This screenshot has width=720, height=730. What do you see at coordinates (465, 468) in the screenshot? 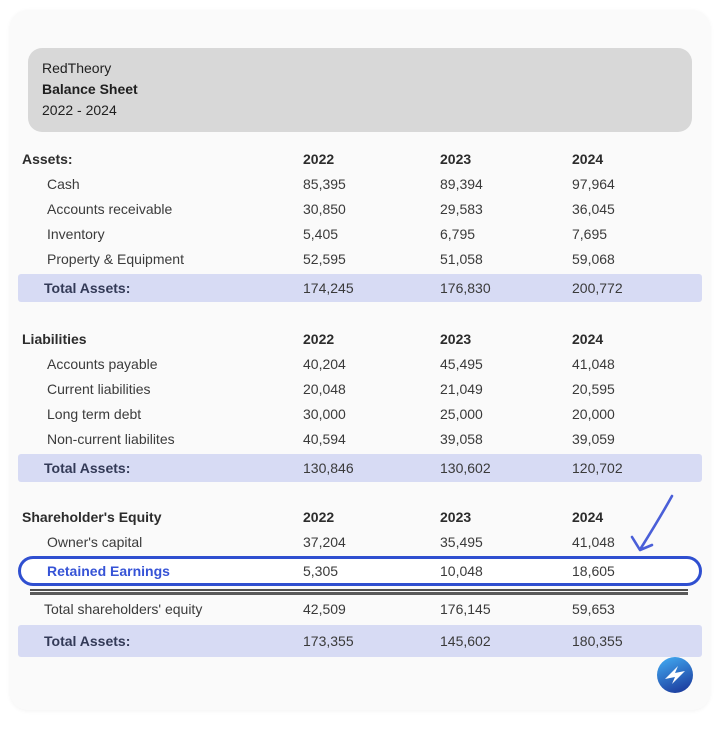
I see `total-2023: 130,602` at bounding box center [465, 468].